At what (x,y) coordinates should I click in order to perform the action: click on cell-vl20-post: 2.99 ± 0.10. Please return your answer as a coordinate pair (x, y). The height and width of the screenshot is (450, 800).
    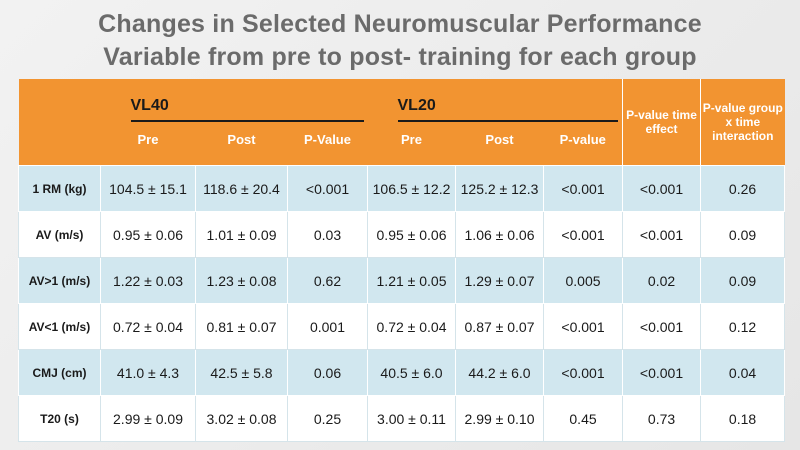
    Looking at the image, I should click on (499, 418).